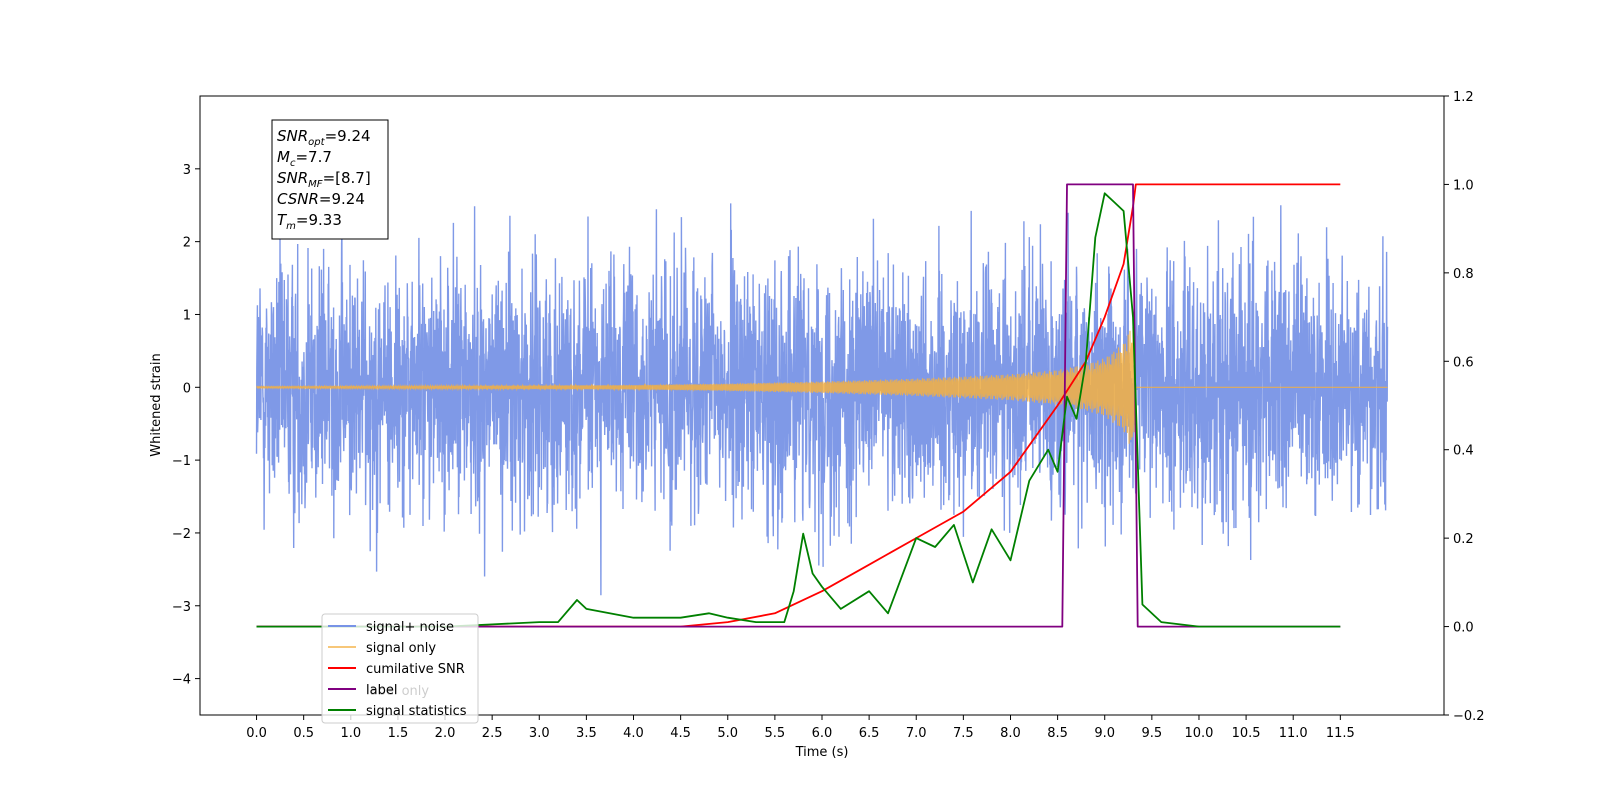 The width and height of the screenshot is (1600, 800). Describe the element at coordinates (1104, 733) in the screenshot. I see `x-tick-label: 9.0` at that location.